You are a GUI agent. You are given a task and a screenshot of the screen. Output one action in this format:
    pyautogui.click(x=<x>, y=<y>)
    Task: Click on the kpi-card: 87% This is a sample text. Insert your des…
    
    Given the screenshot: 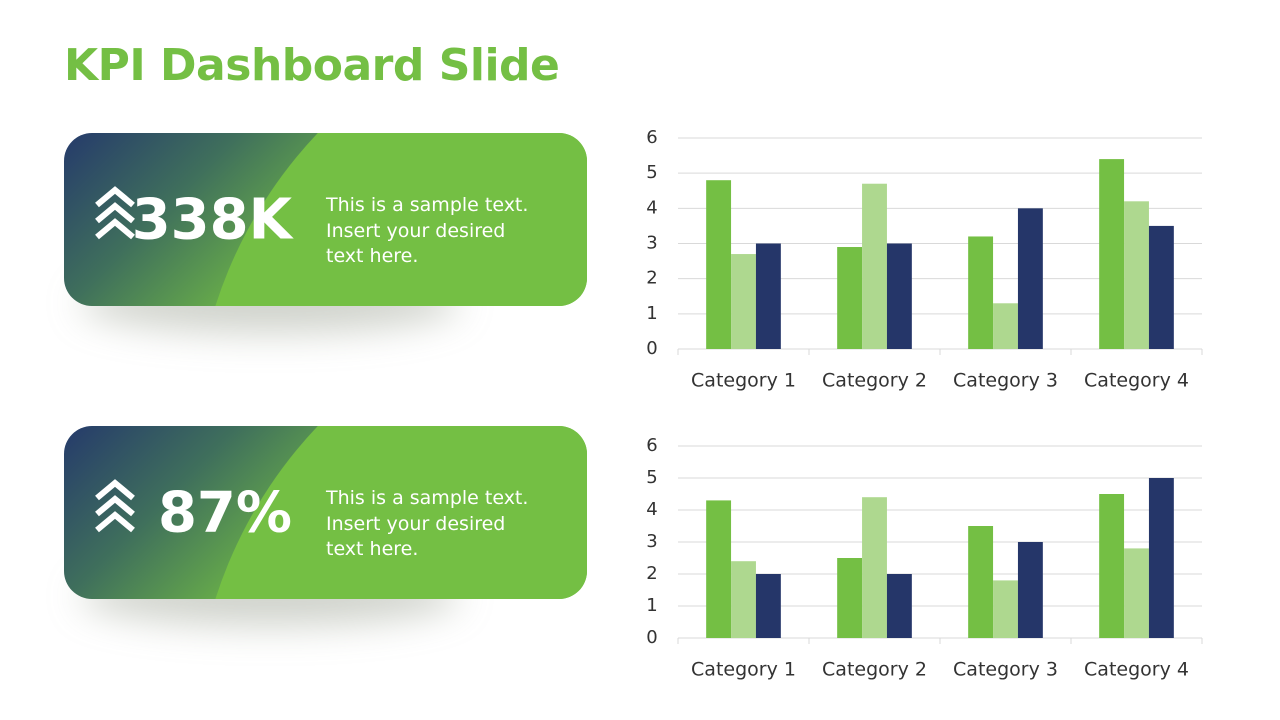 What is the action you would take?
    pyautogui.click(x=325, y=512)
    